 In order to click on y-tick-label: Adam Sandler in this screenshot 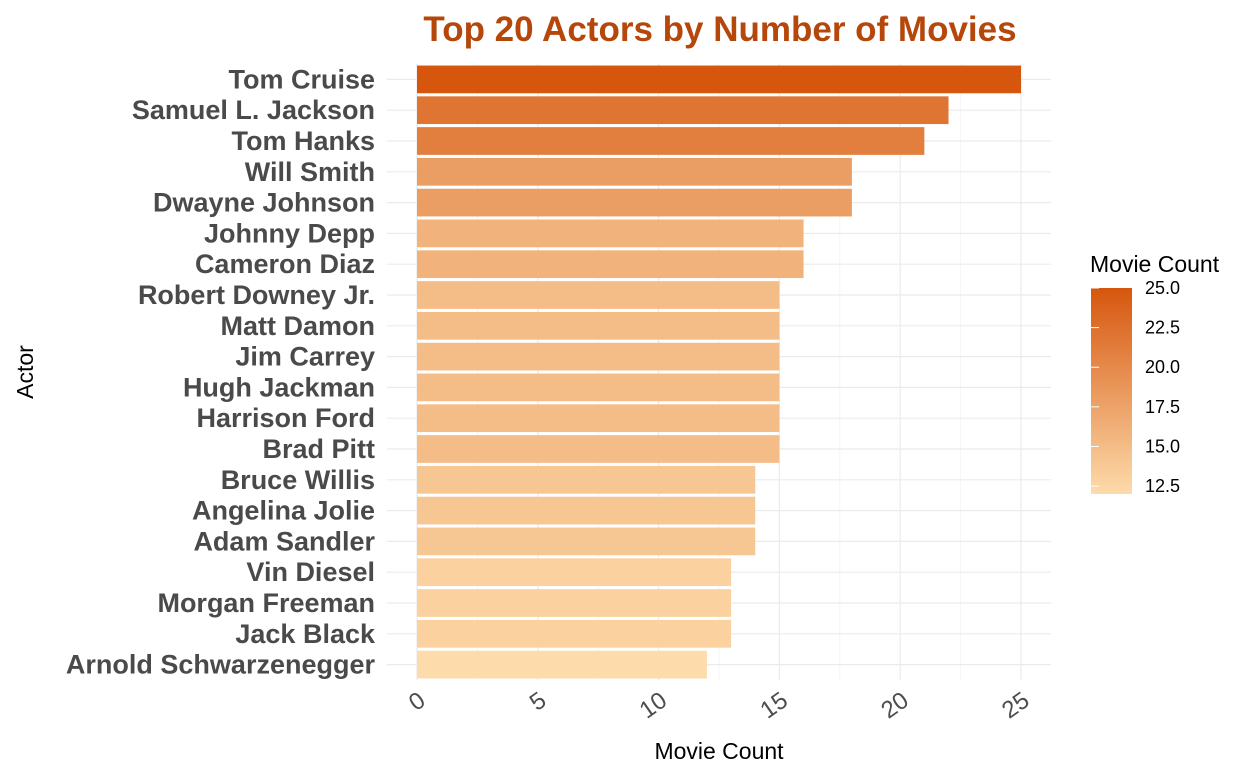, I will do `click(284, 541)`.